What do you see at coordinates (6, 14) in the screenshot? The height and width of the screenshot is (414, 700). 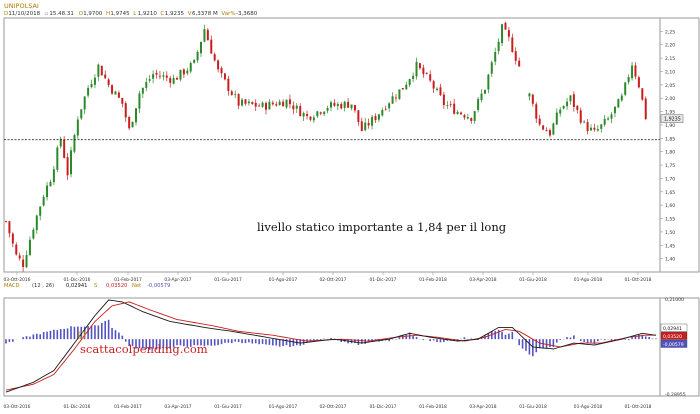 I see `header-date-label: D` at bounding box center [6, 14].